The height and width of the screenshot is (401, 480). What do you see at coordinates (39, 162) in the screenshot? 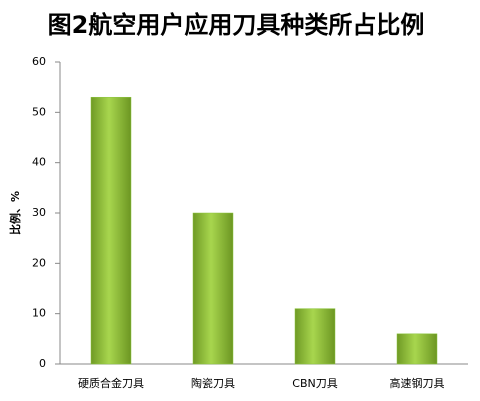
I see `y-tick-label: 40` at bounding box center [39, 162].